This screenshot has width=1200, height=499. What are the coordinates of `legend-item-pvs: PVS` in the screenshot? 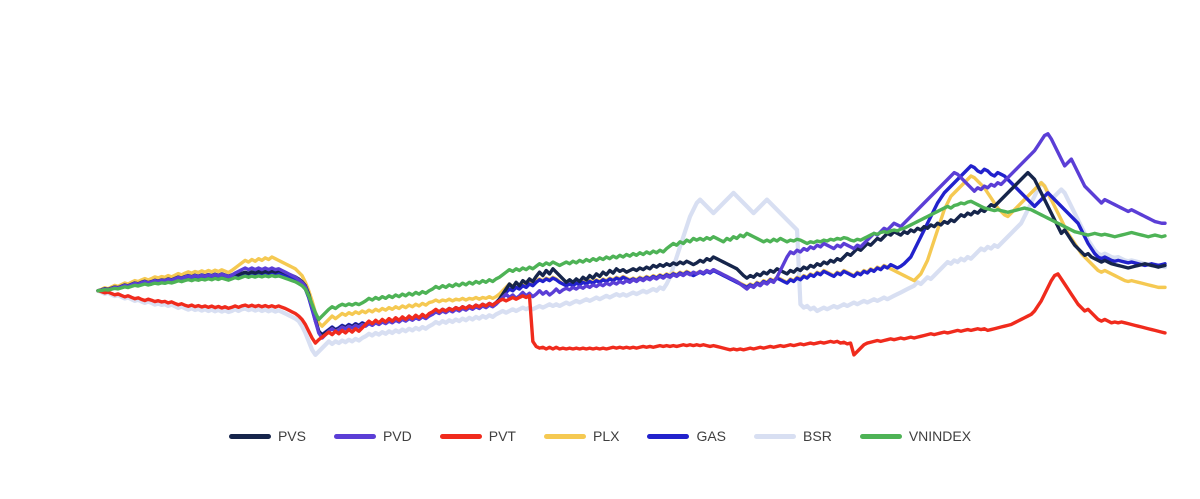 It's located at (267, 436).